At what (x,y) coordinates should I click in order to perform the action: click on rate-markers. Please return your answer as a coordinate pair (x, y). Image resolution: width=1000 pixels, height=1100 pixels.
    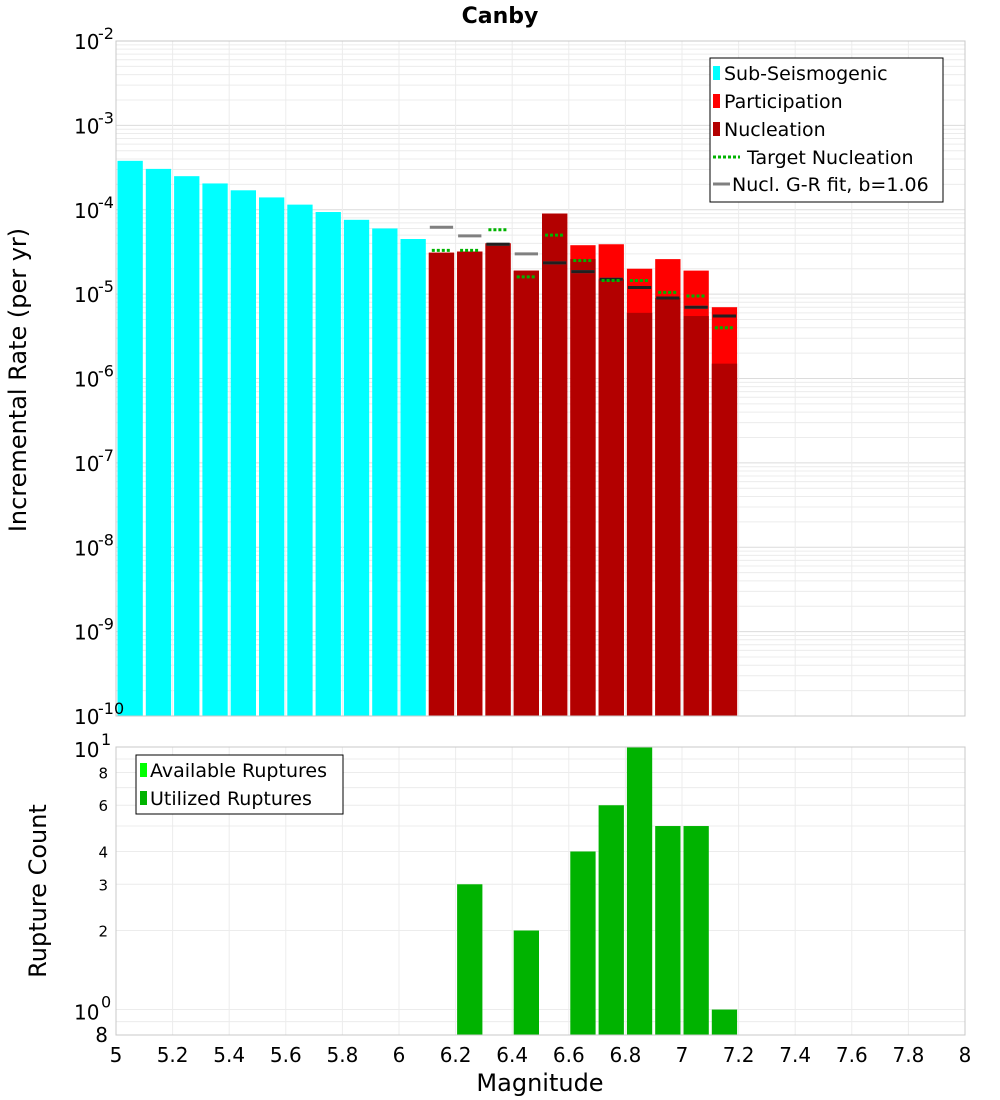
    Looking at the image, I should click on (583, 277).